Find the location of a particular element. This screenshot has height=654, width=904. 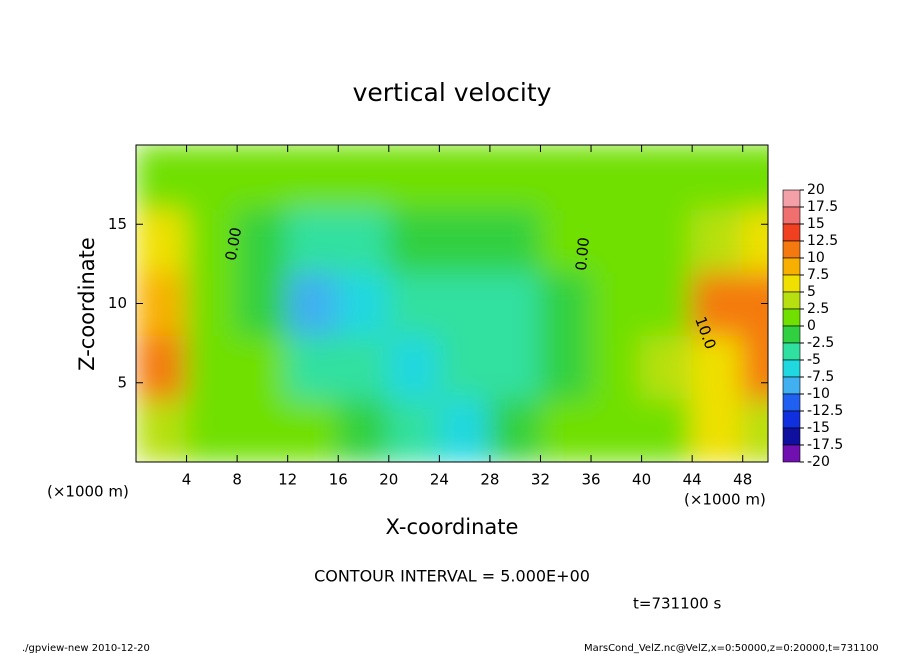

x-tick-label: 24 is located at coordinates (439, 480).